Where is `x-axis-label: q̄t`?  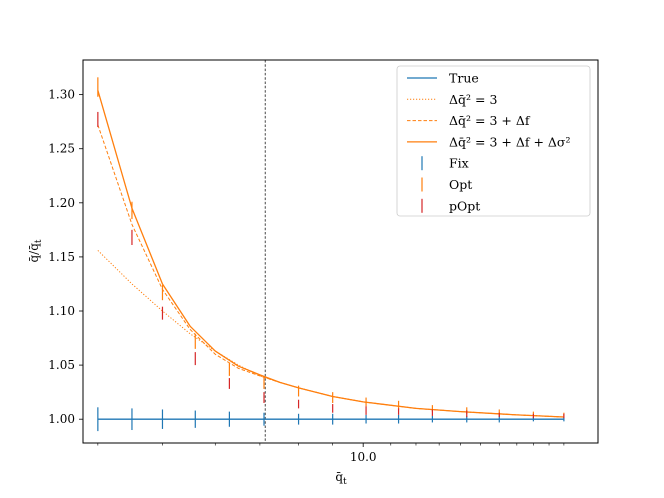 x-axis-label: q̄t is located at coordinates (341, 478).